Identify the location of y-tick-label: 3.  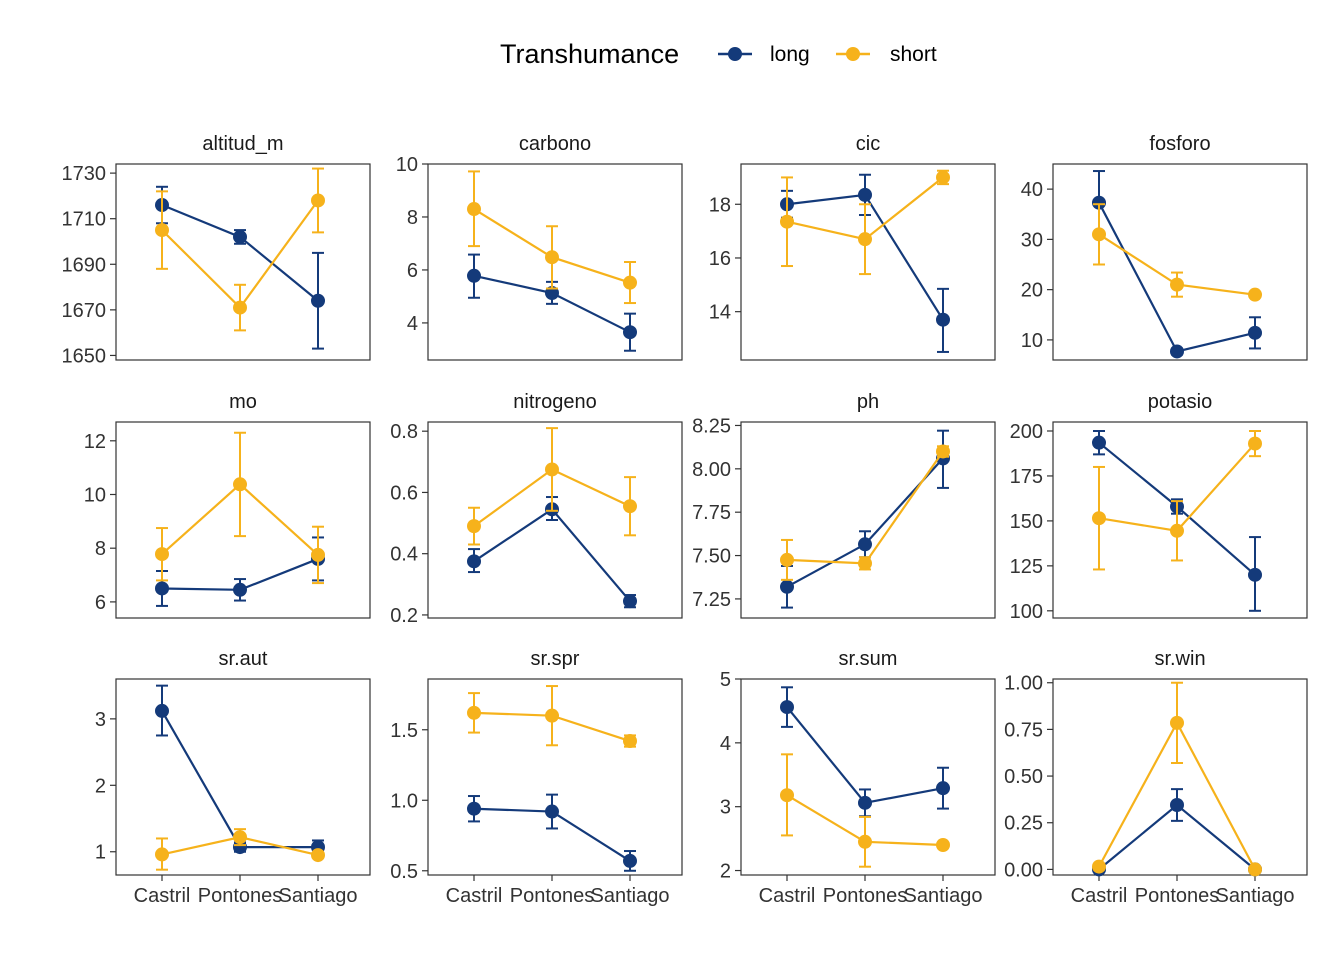
(725, 808).